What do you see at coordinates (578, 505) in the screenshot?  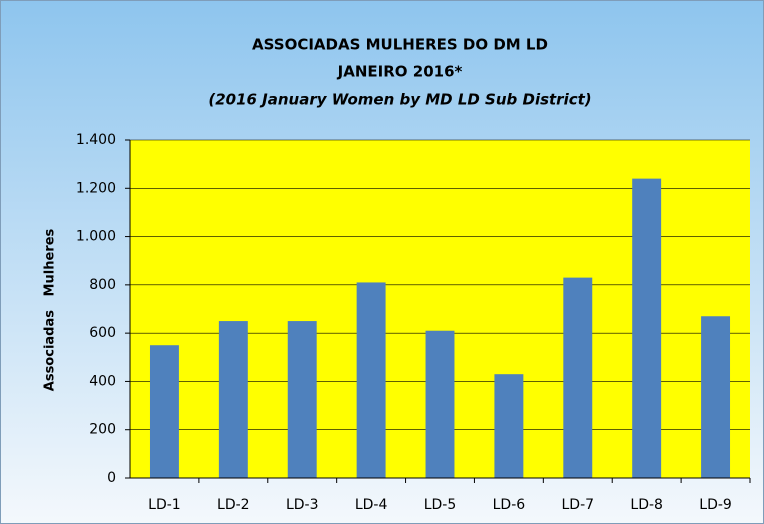 I see `x-tick-label: LD-7` at bounding box center [578, 505].